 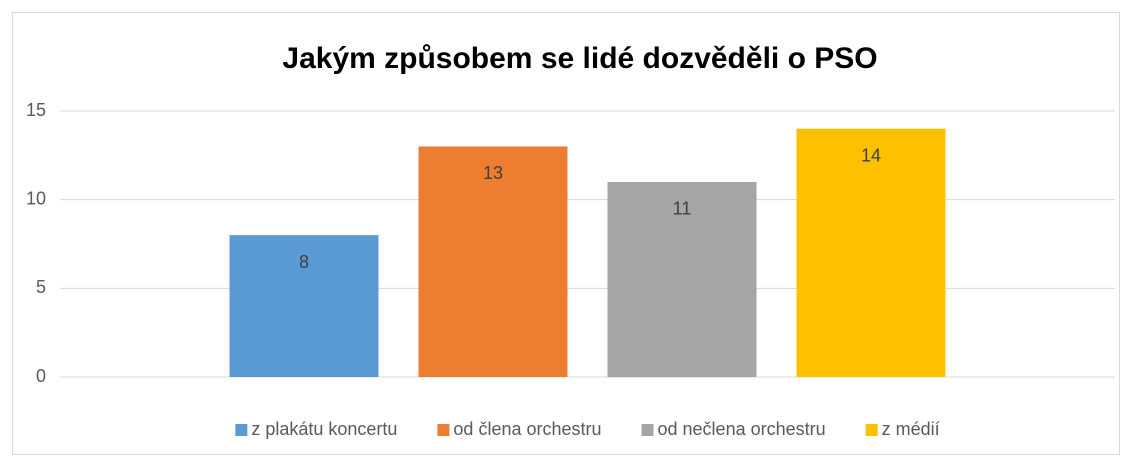 What do you see at coordinates (682, 209) in the screenshot?
I see `data-label: 11` at bounding box center [682, 209].